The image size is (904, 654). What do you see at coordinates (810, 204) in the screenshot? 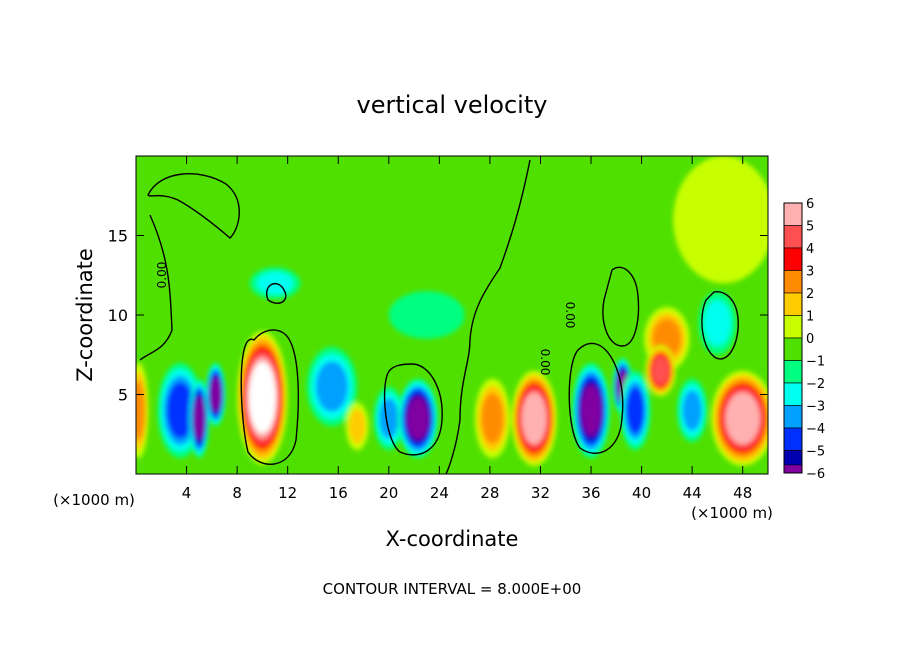
I see `colorbar-label-0: 6` at bounding box center [810, 204].